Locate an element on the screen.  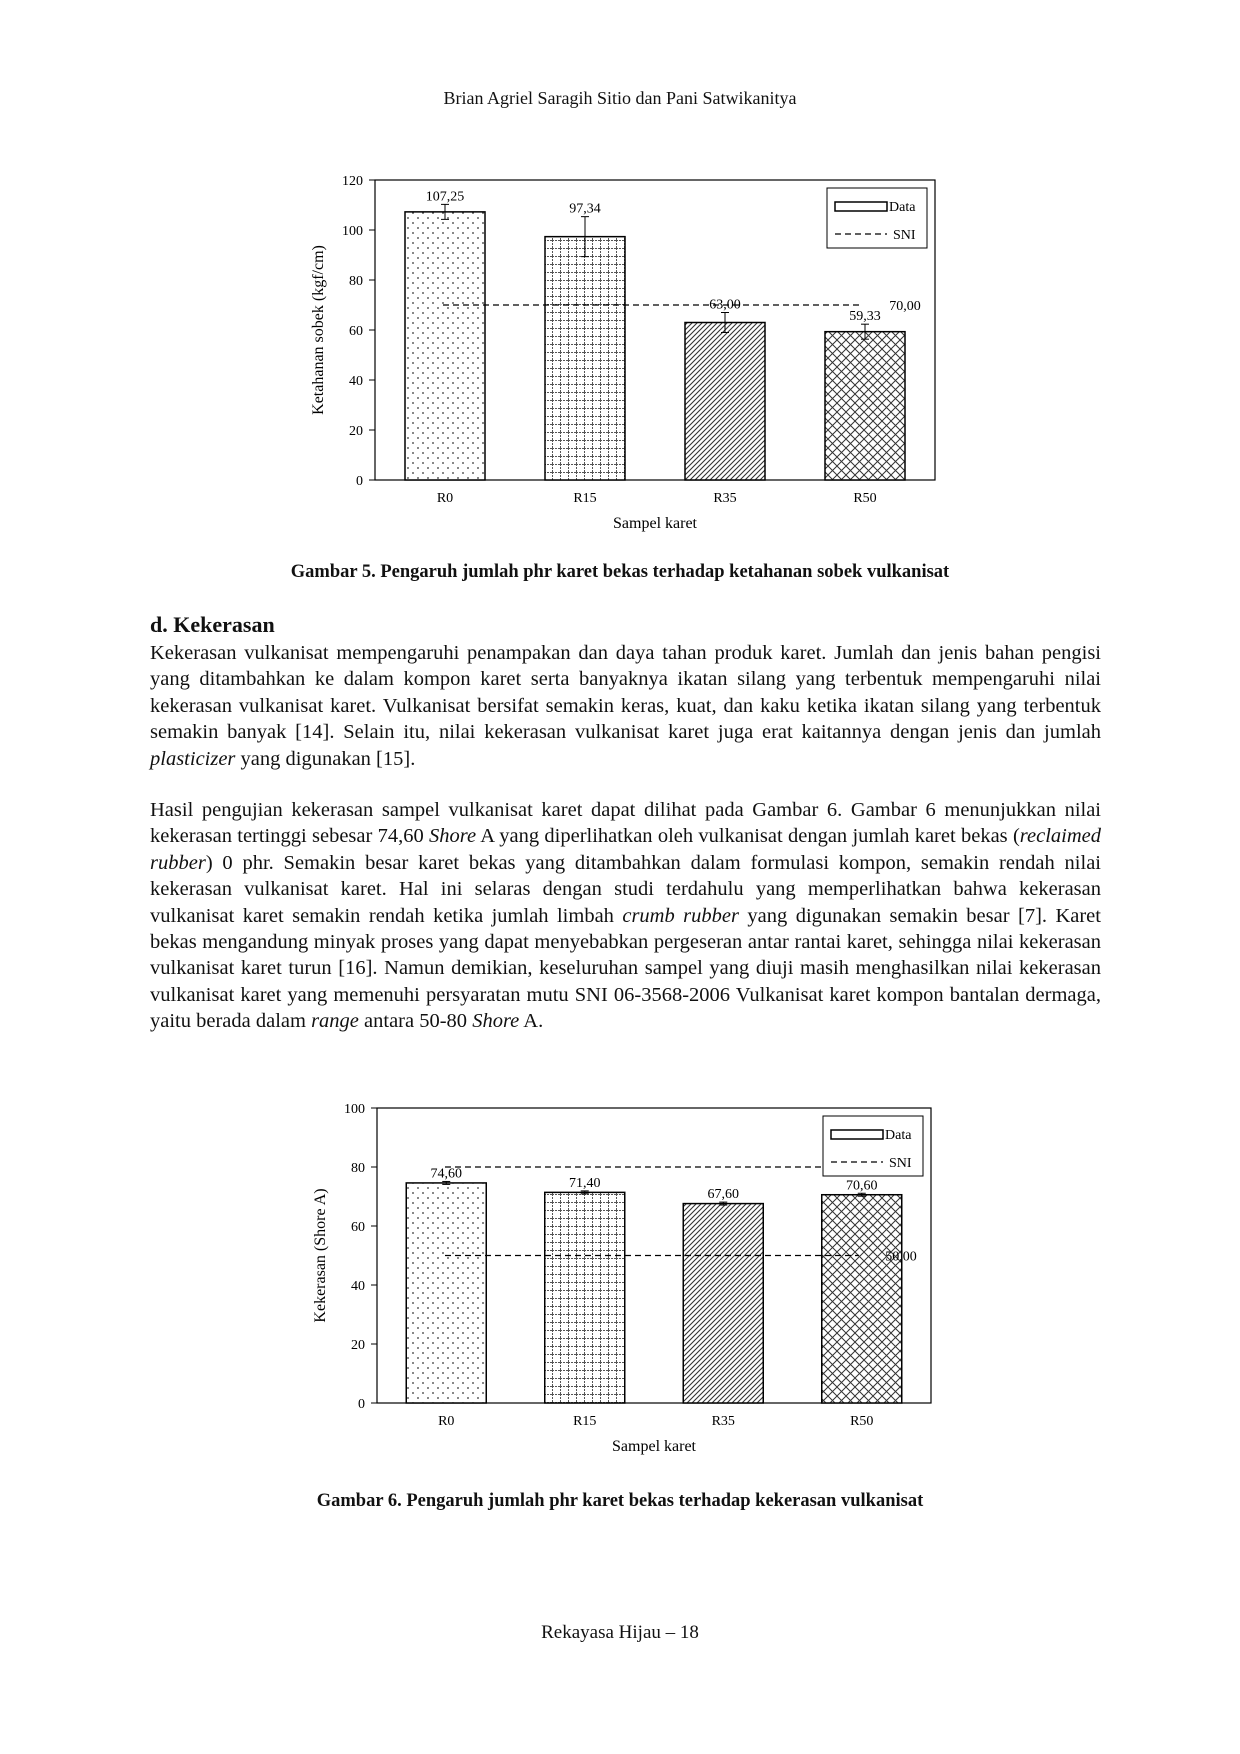
fig6-ytick-label: 80 is located at coordinates (358, 1168).